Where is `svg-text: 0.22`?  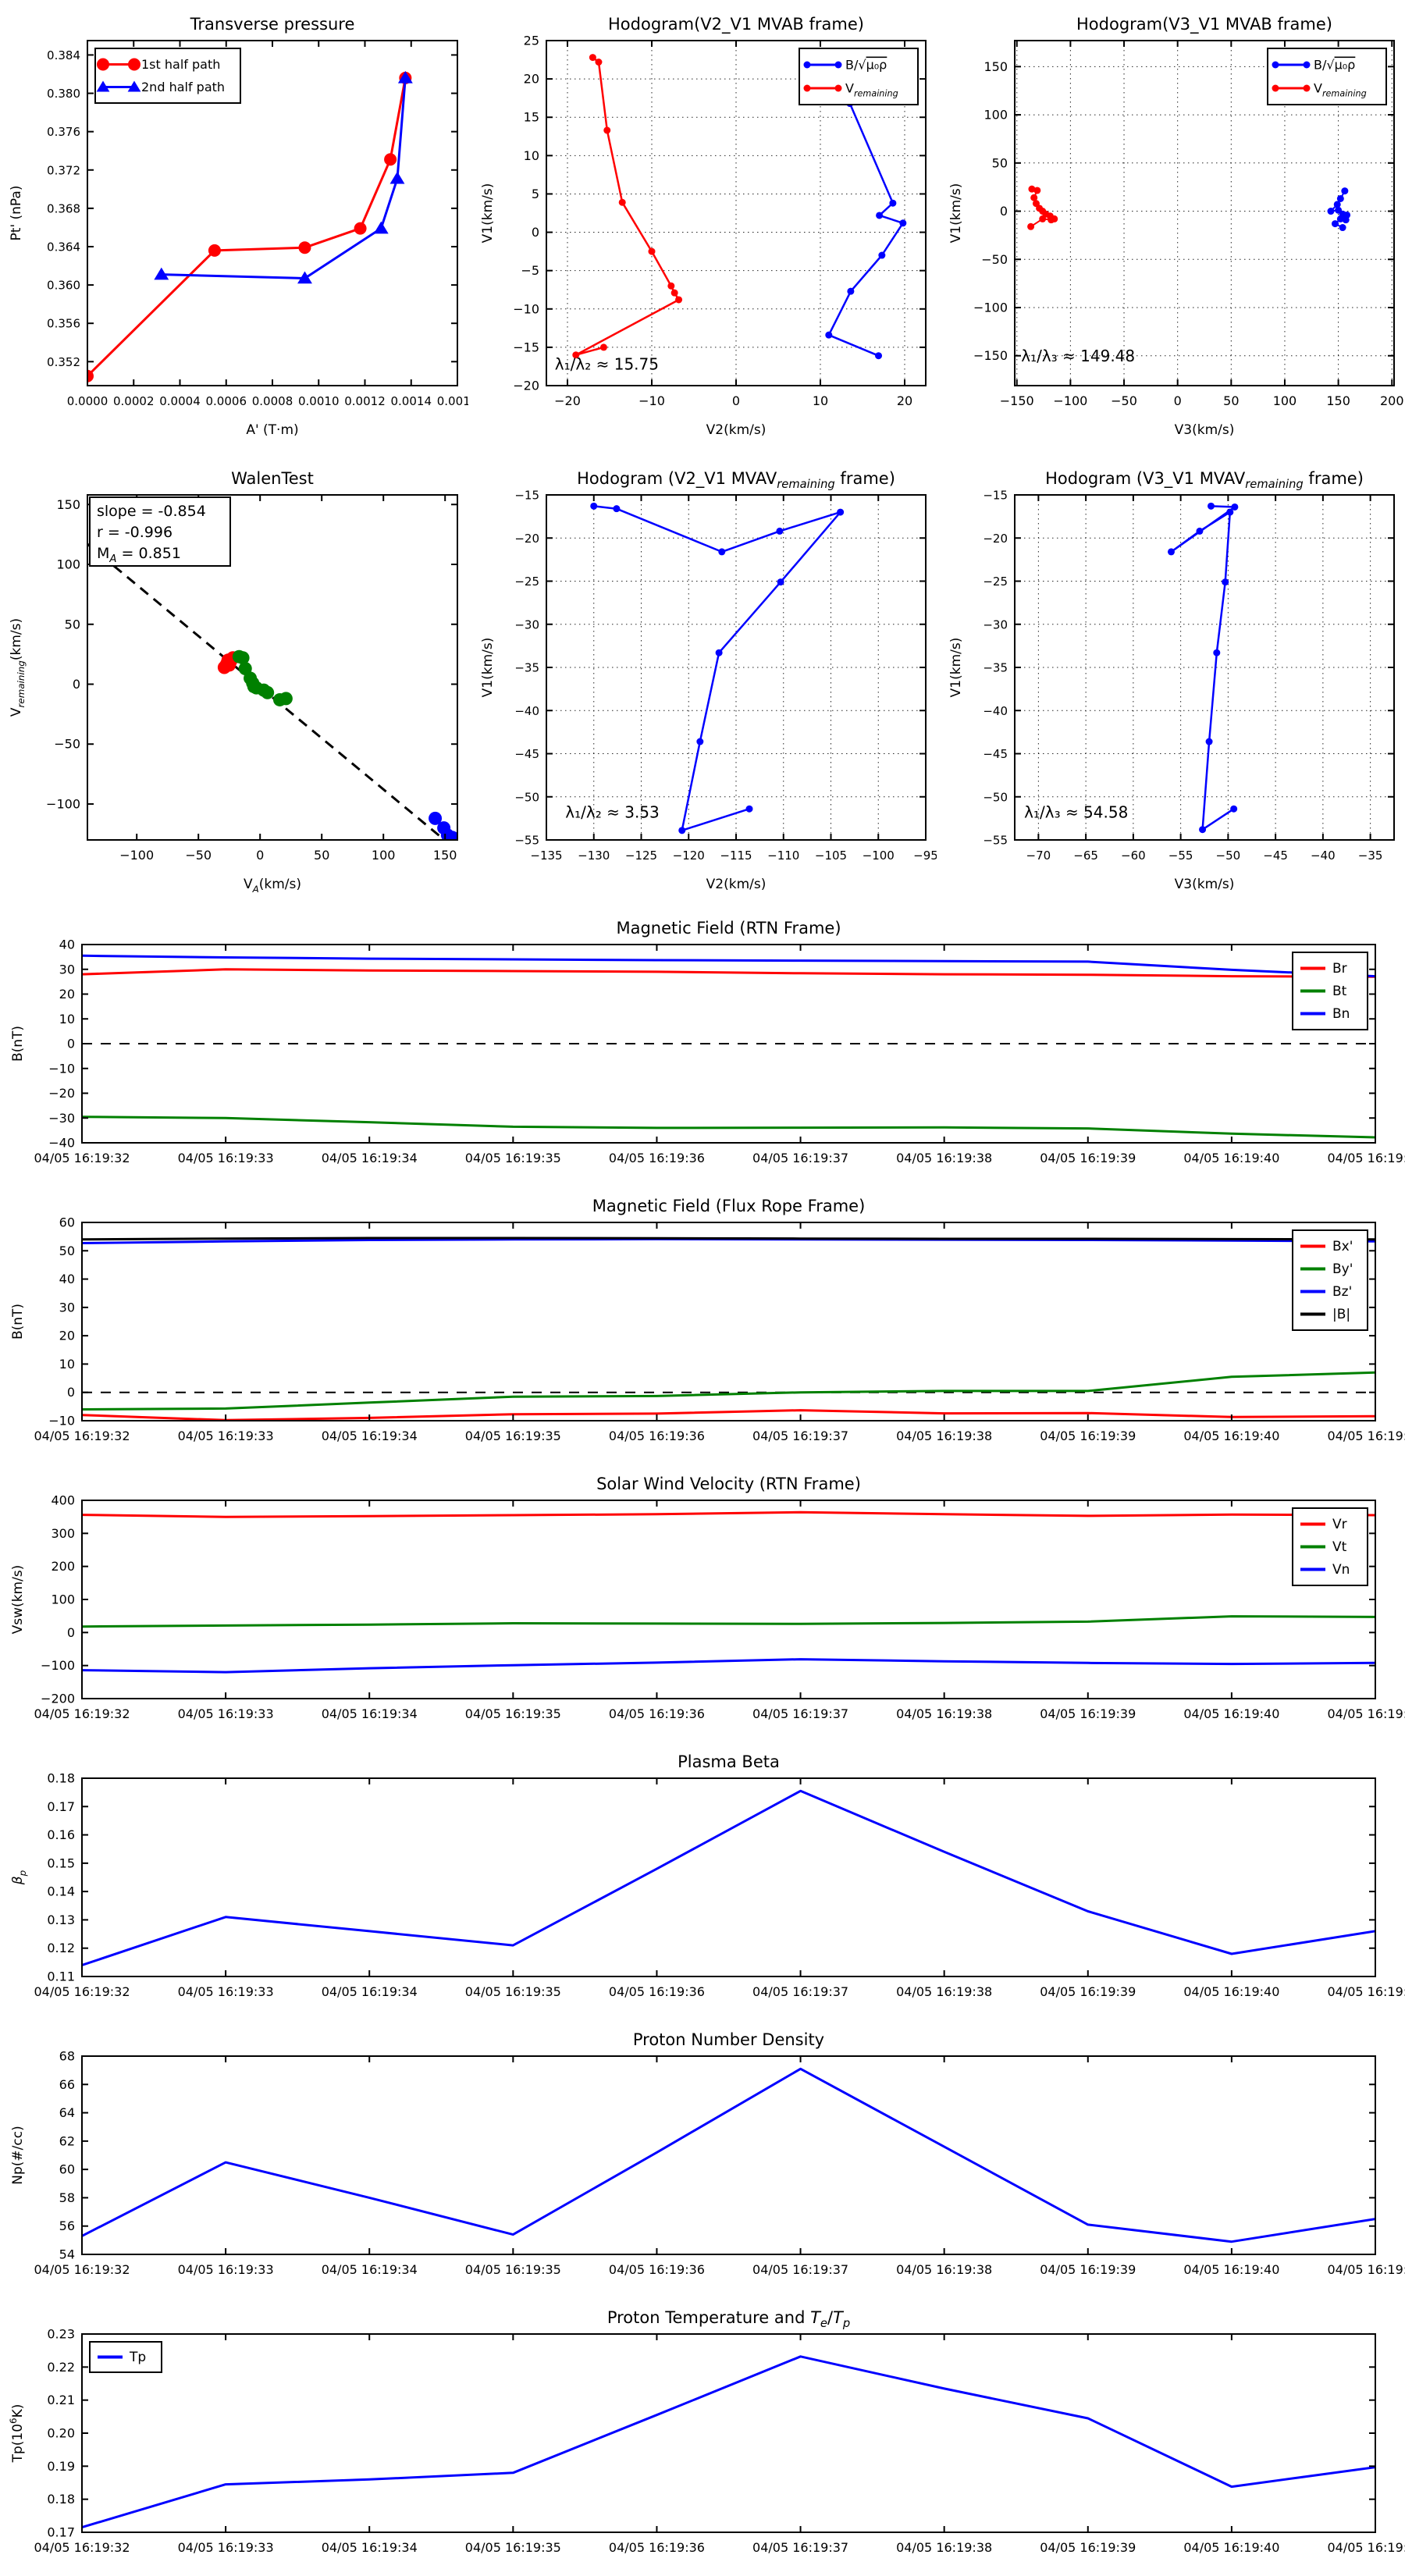 svg-text: 0.22 is located at coordinates (61, 2367).